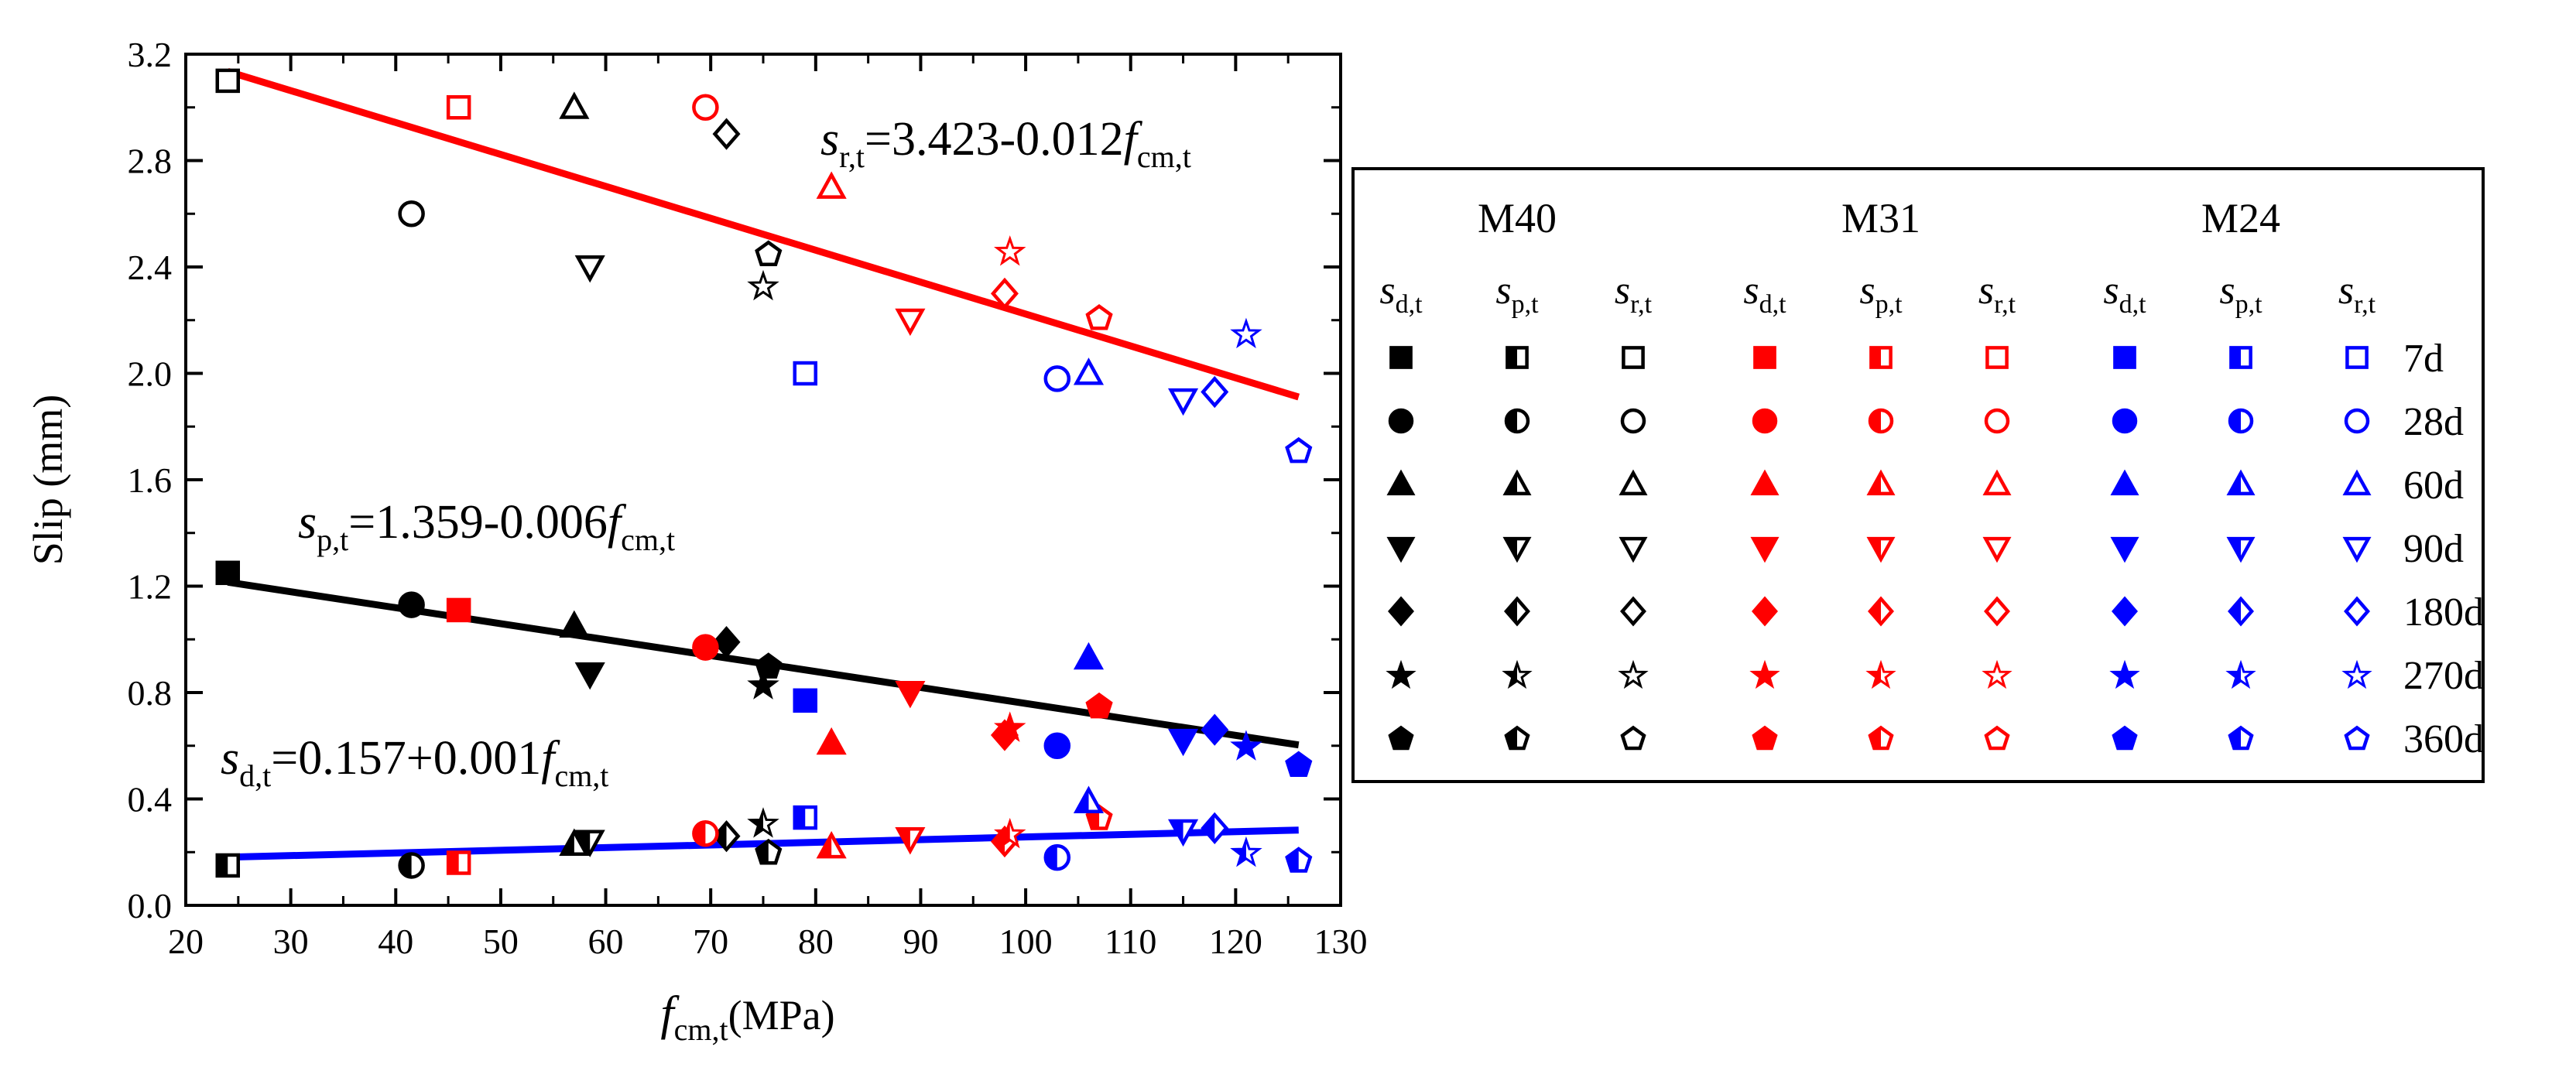 The height and width of the screenshot is (1081, 2576). I want to click on legend-marker-m31-d-180d, so click(1765, 611).